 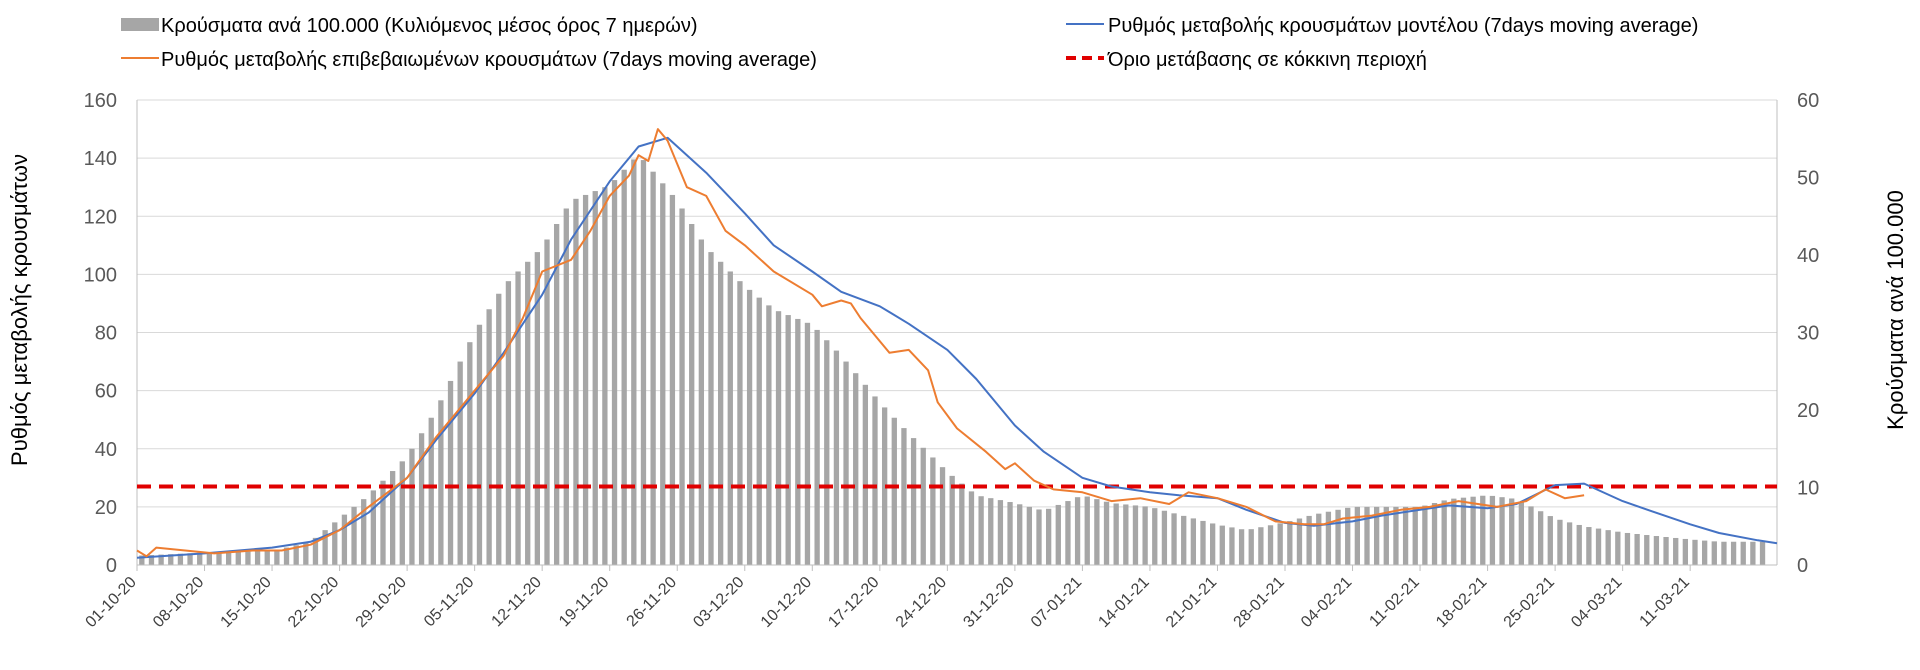 I want to click on x-tick-label-17: 28-01-21, so click(x=1259, y=602).